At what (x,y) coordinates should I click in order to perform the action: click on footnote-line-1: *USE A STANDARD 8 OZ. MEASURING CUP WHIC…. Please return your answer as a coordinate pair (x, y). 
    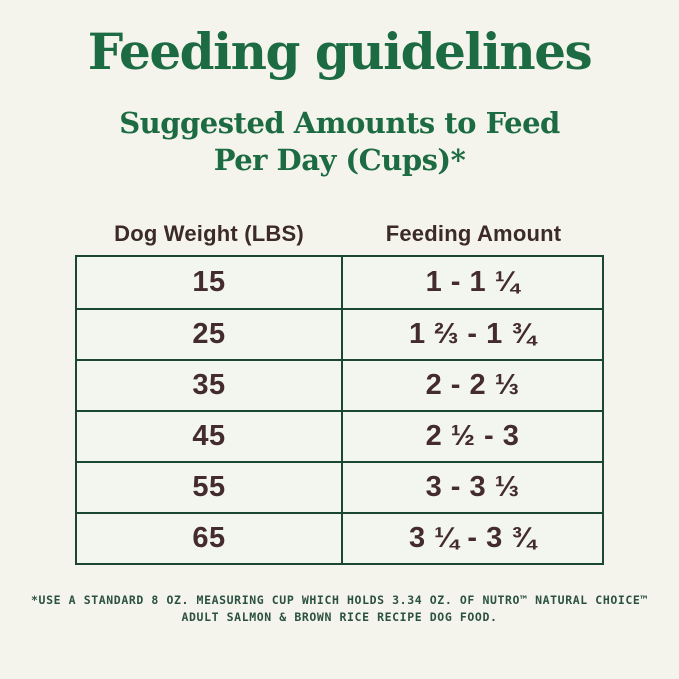
    Looking at the image, I should click on (339, 600).